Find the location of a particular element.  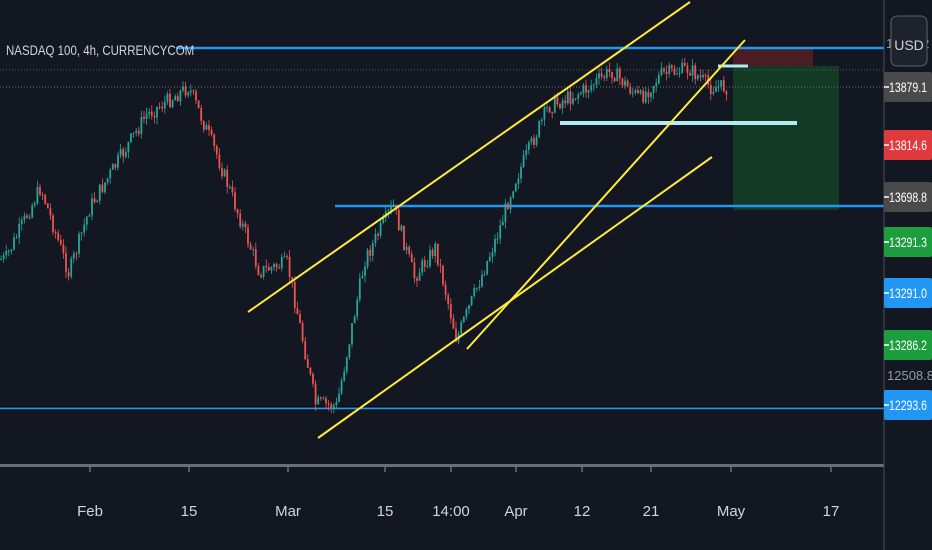

y-tick-label: 1 is located at coordinates (889, 43).